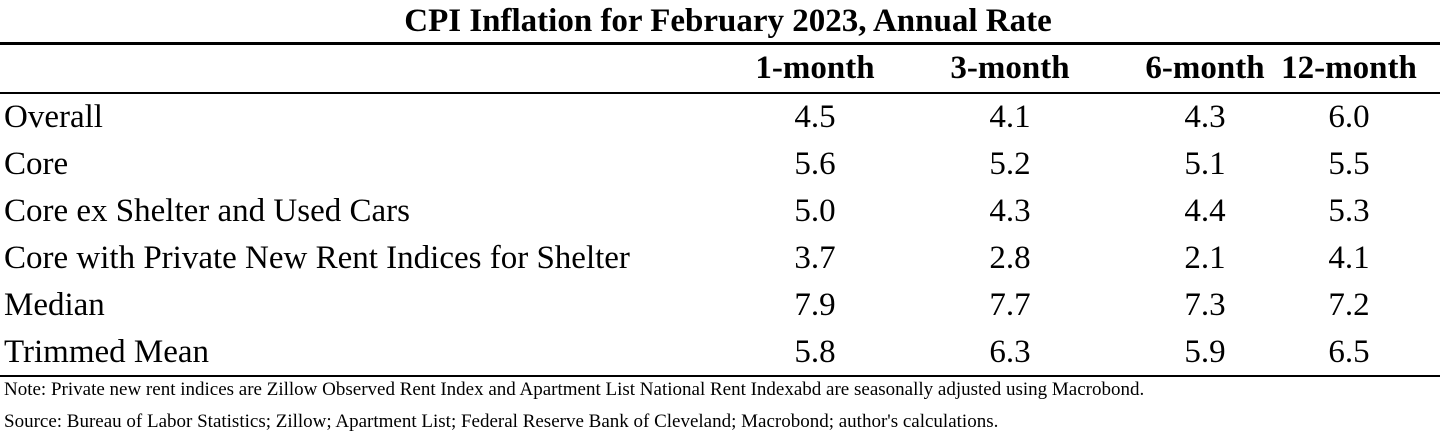 The height and width of the screenshot is (446, 1456). Describe the element at coordinates (720, 43) in the screenshot. I see `top-rule` at that location.